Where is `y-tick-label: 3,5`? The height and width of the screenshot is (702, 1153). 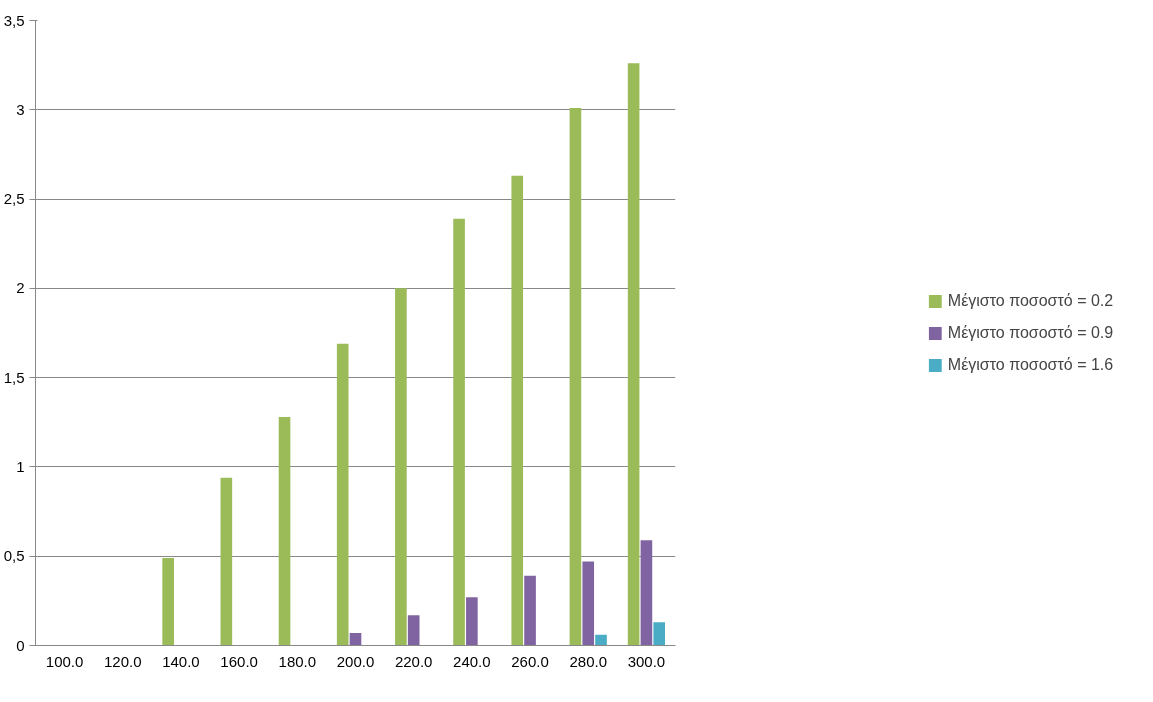 y-tick-label: 3,5 is located at coordinates (14, 20).